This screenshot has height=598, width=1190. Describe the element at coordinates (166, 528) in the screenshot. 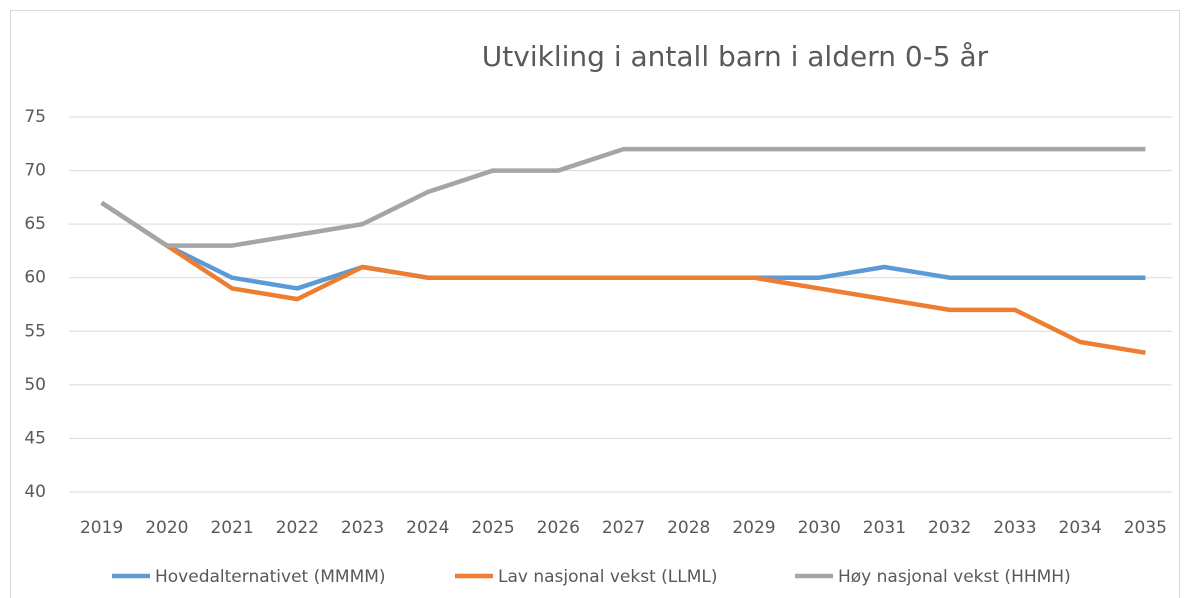

I see `x-tick-label: 2020` at that location.